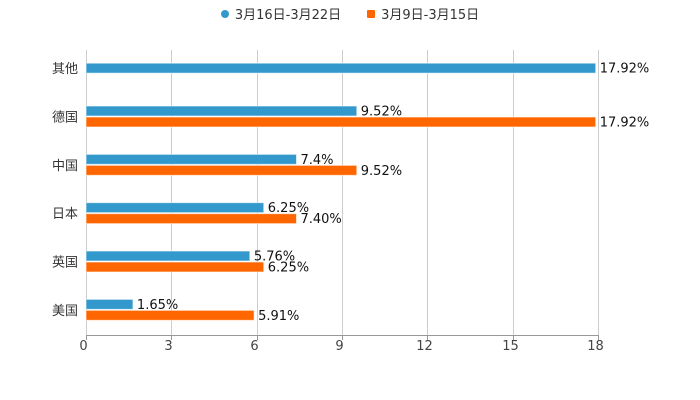 Image resolution: width=700 pixels, height=400 pixels. Describe the element at coordinates (65, 263) in the screenshot. I see `category-label: 英国` at that location.